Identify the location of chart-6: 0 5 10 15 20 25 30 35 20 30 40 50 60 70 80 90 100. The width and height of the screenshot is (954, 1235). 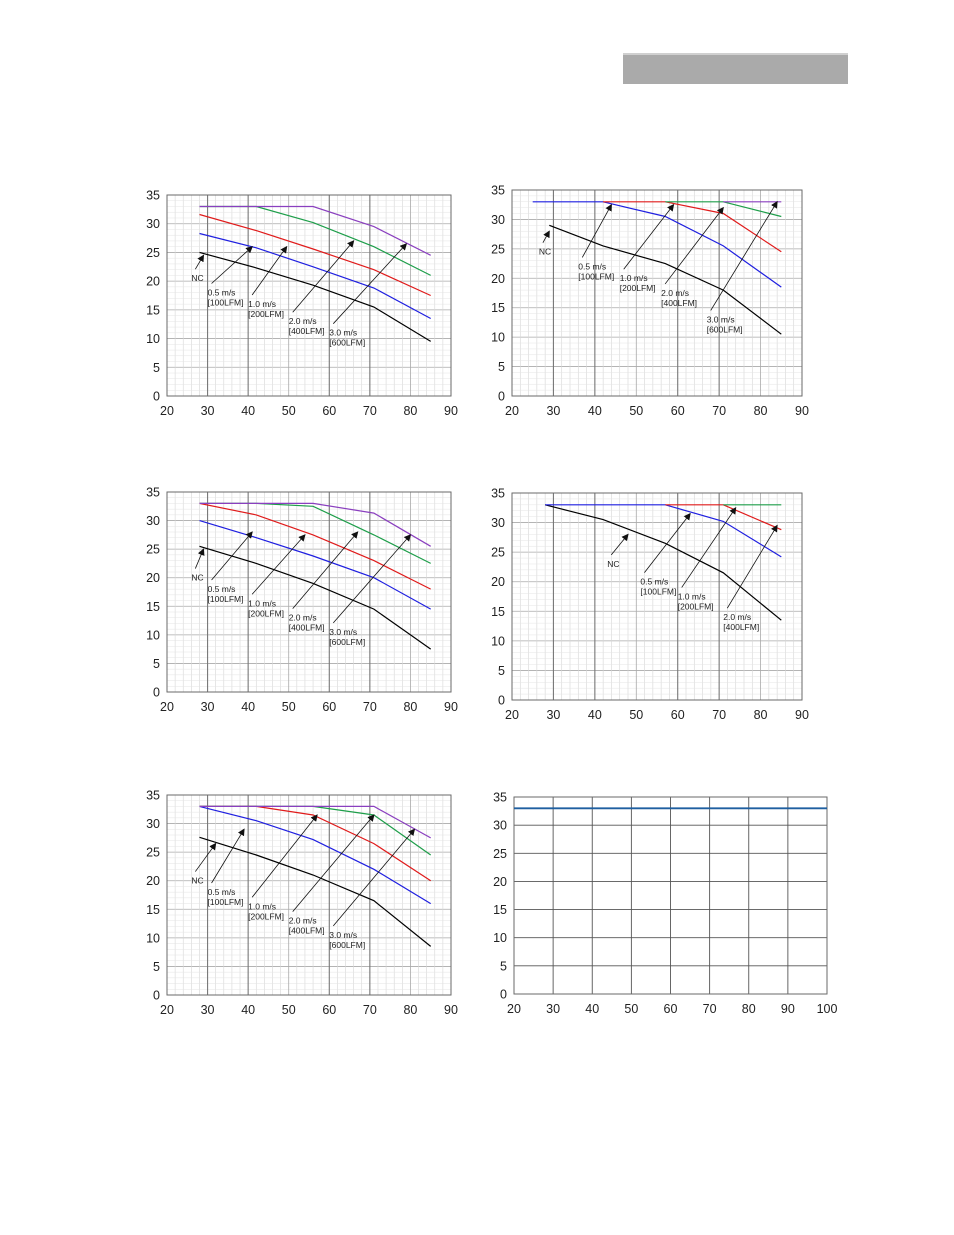
(665, 904).